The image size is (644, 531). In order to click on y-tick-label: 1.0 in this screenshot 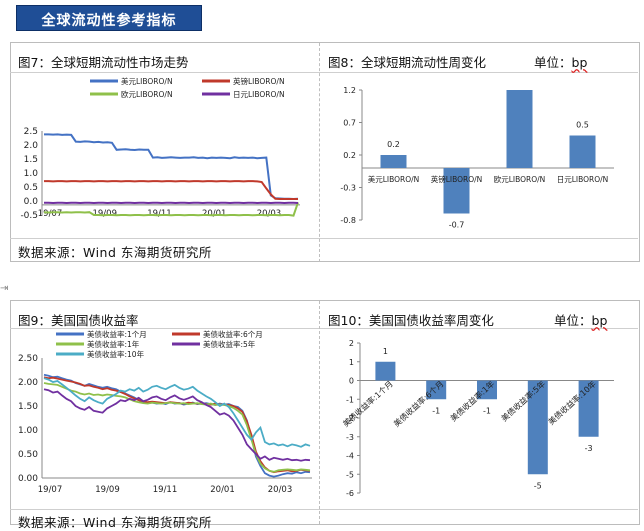, I will do `click(31, 174)`.